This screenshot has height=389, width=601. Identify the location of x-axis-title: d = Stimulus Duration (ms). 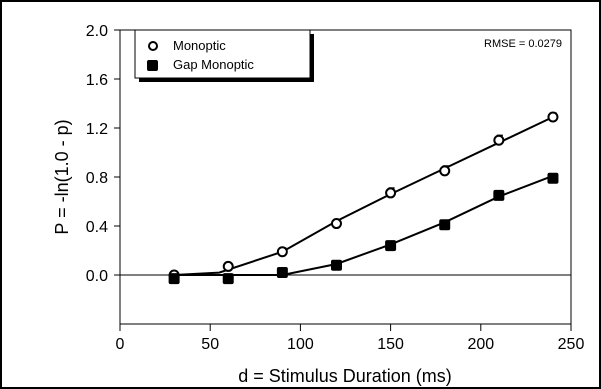
(345, 376).